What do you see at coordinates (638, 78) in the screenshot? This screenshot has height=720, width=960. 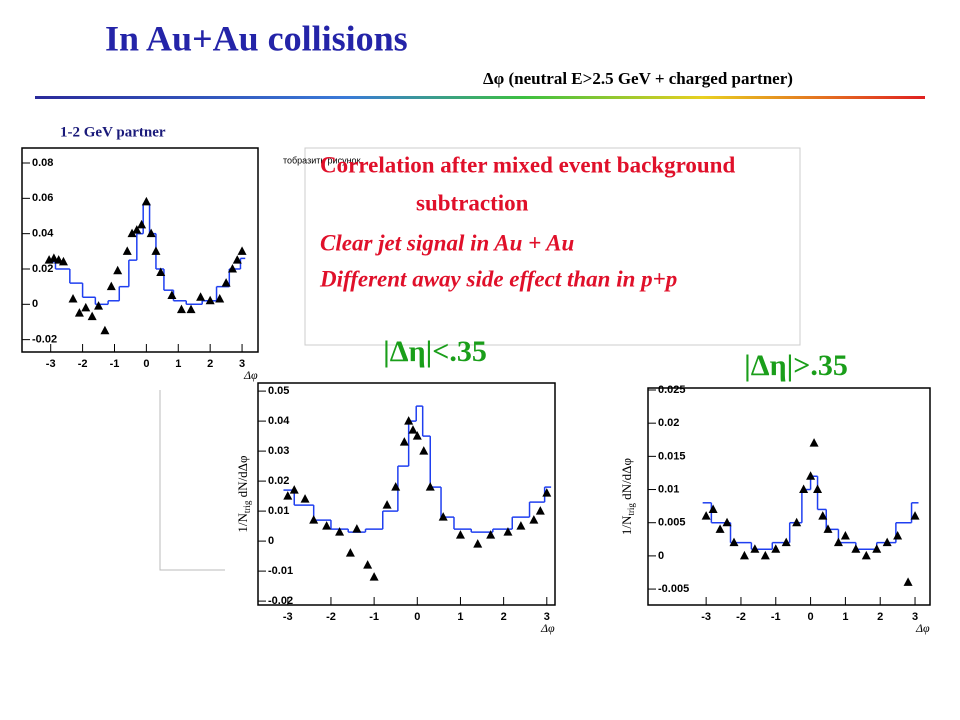 I see `slide-subtitle: Δφ (neutral E>2.5 GeV + charged partner)` at bounding box center [638, 78].